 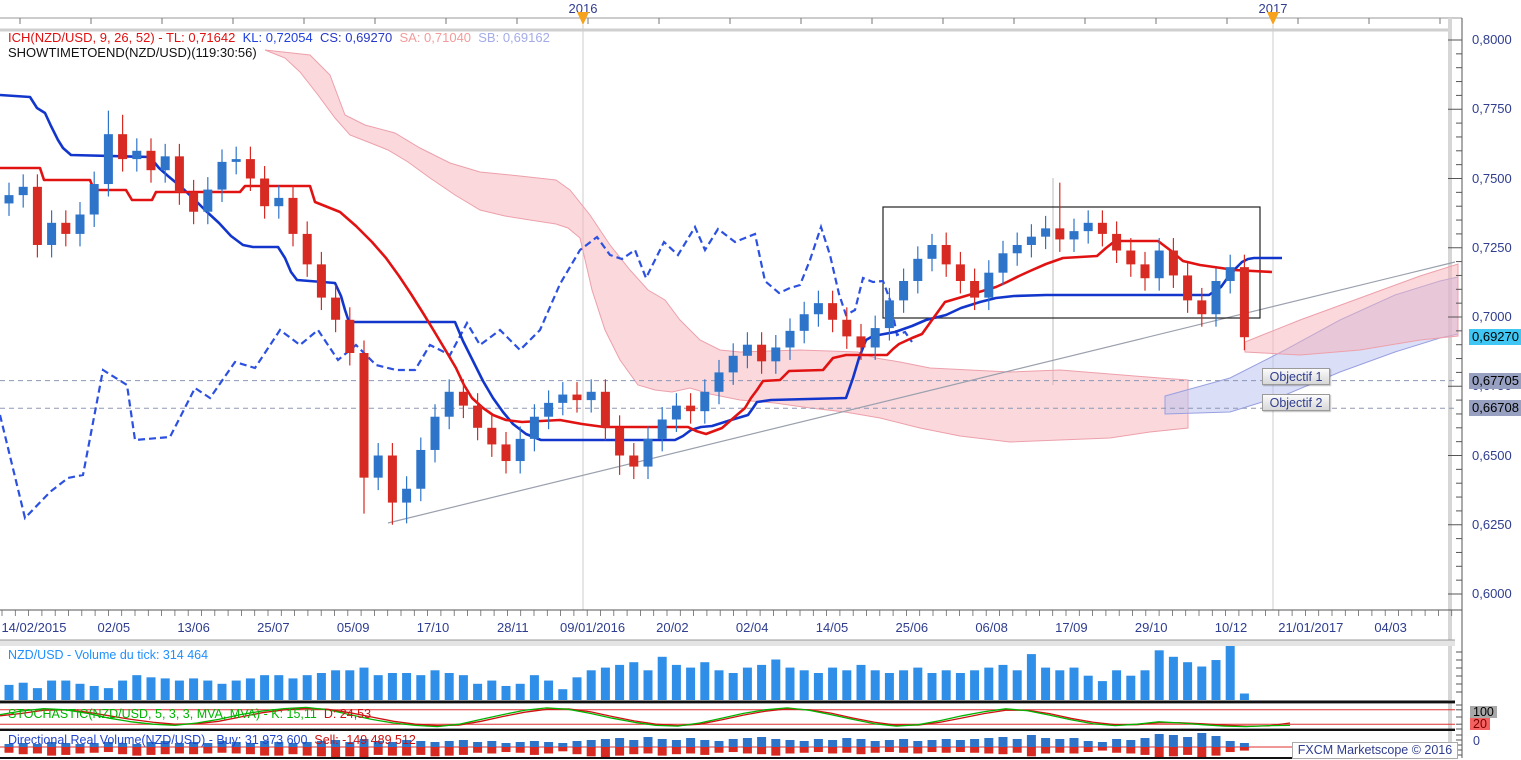 I want to click on stochastic-d-value: D: 24,53, so click(x=347, y=714).